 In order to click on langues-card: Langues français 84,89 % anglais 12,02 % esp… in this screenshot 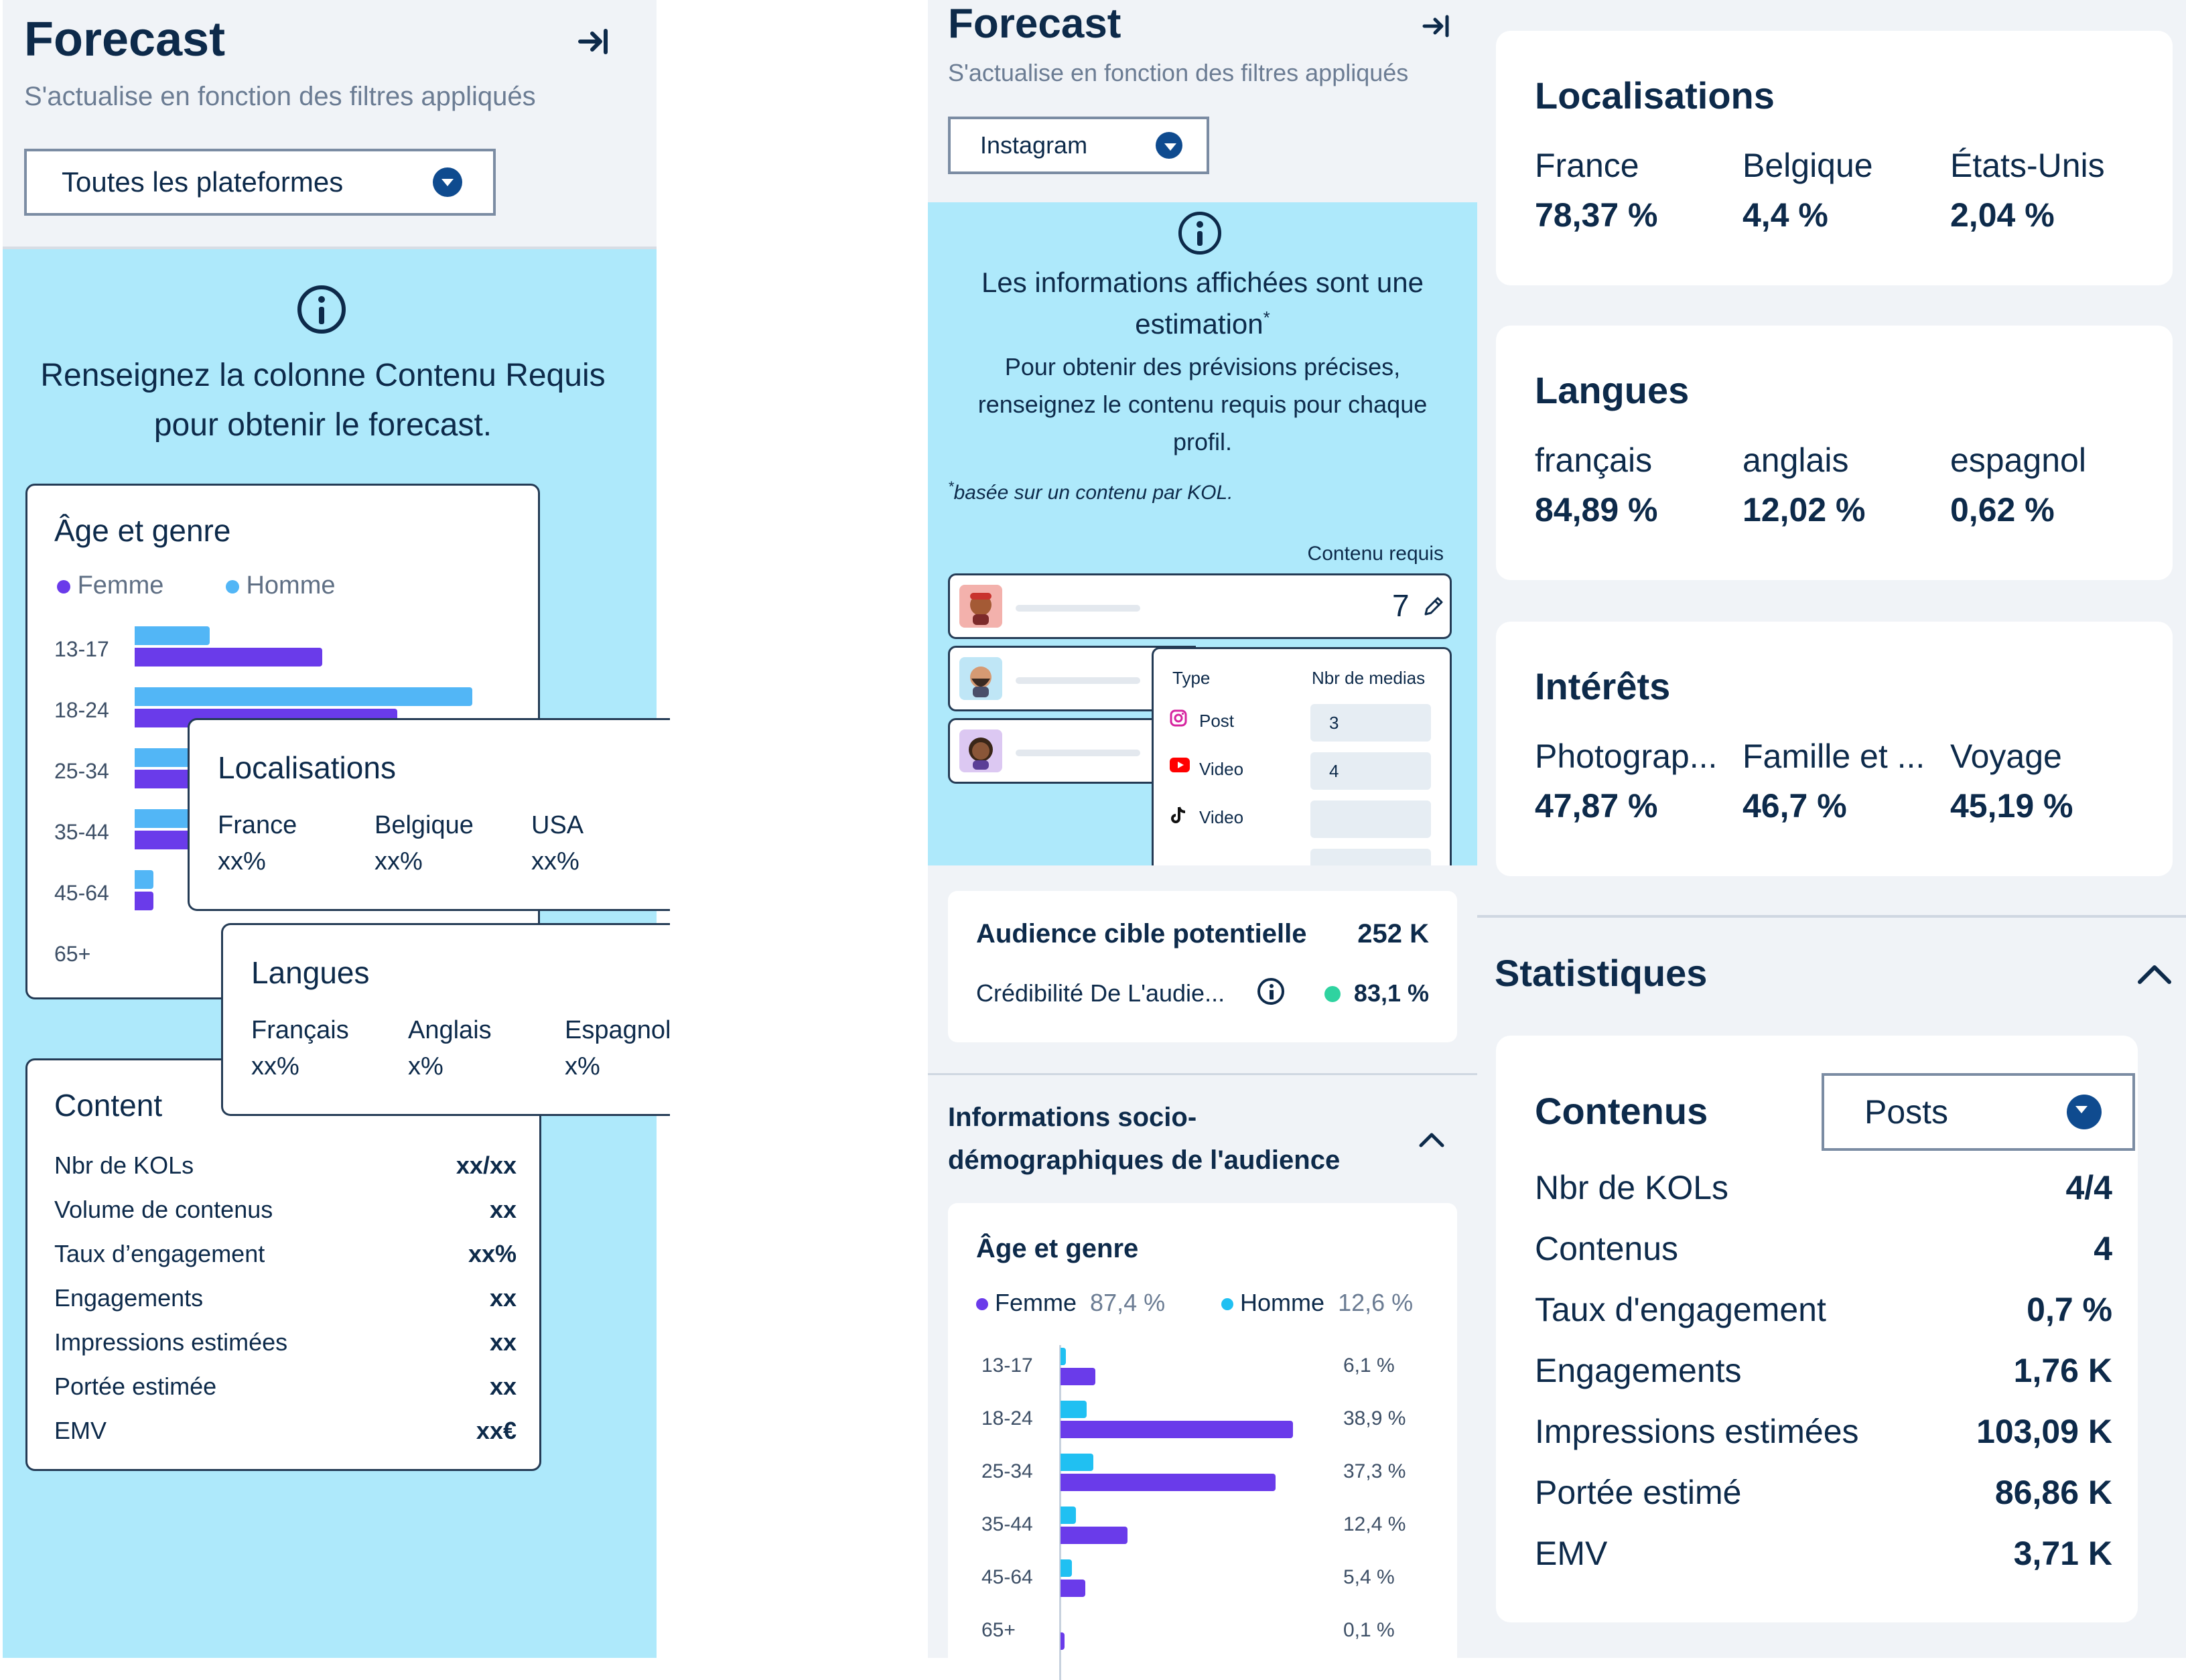, I will do `click(1834, 453)`.